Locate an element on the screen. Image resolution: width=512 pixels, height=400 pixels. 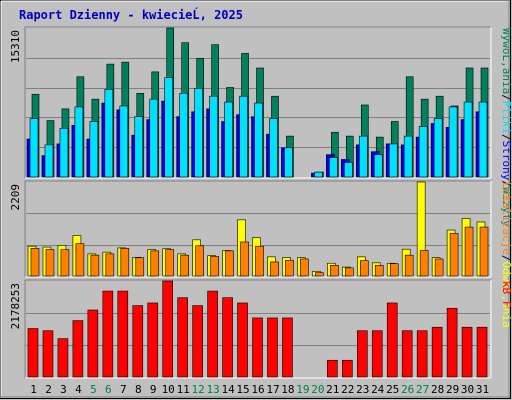
legend-item: Strony is located at coordinates (506, 161).